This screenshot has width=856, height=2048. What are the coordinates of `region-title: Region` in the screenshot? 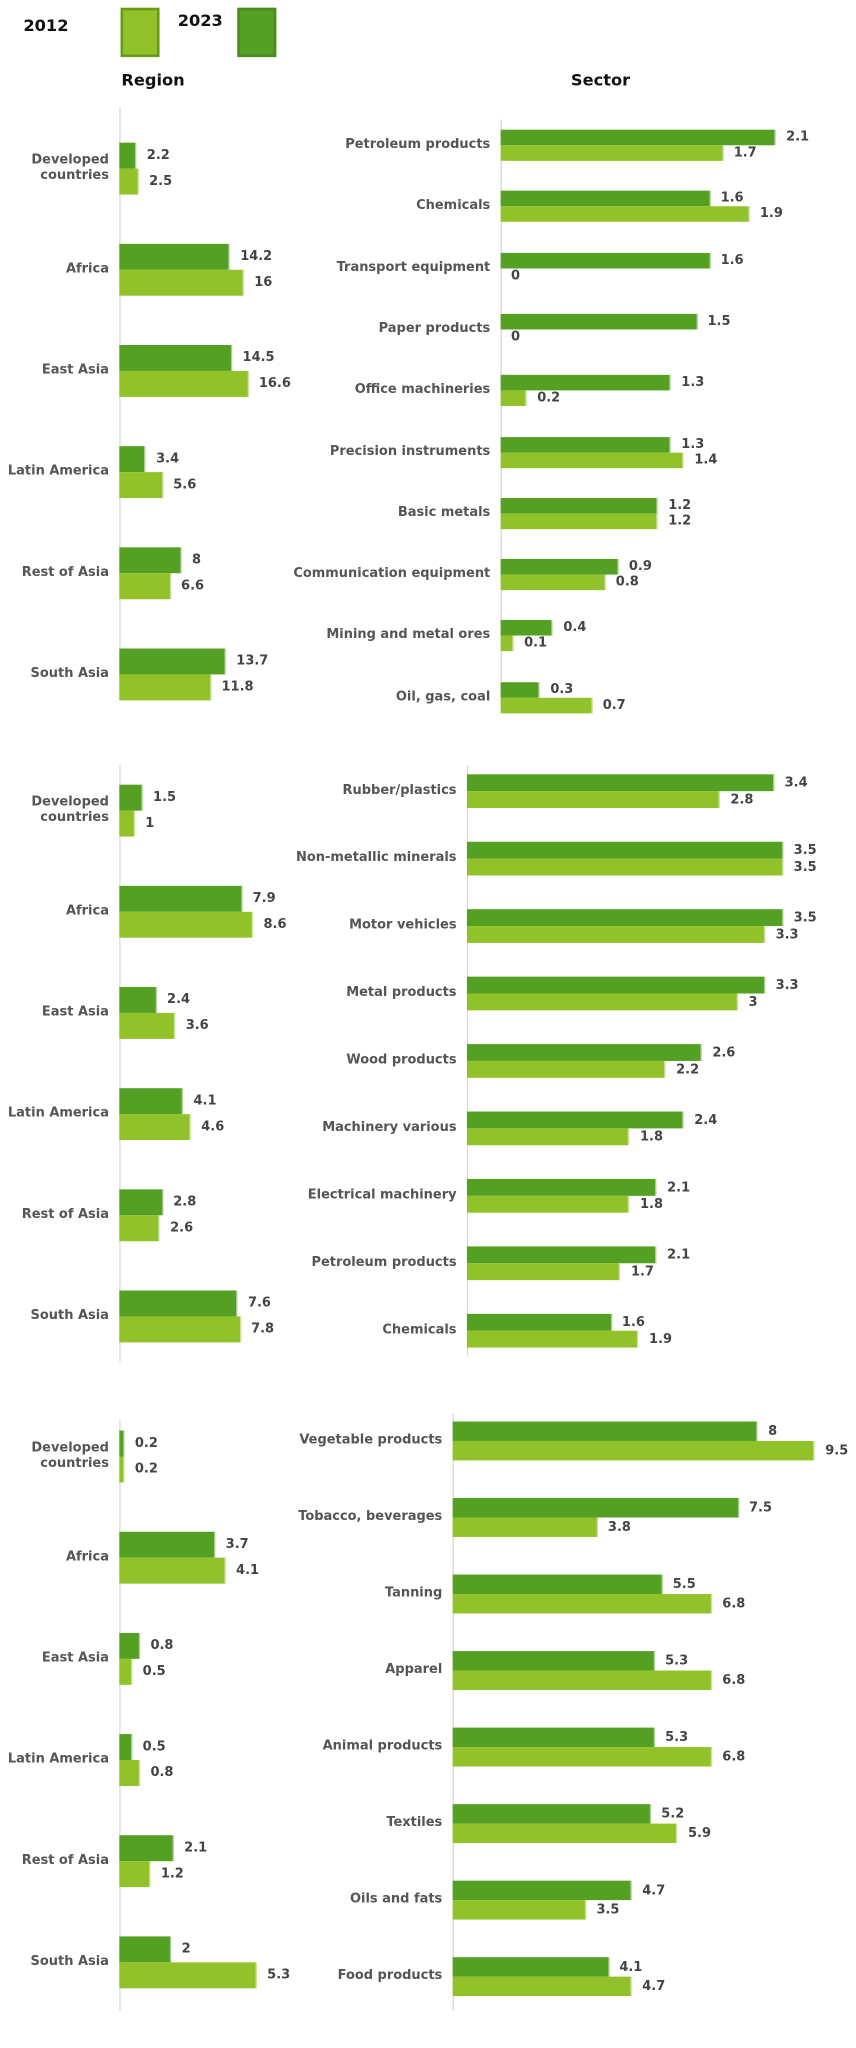 It's located at (153, 80).